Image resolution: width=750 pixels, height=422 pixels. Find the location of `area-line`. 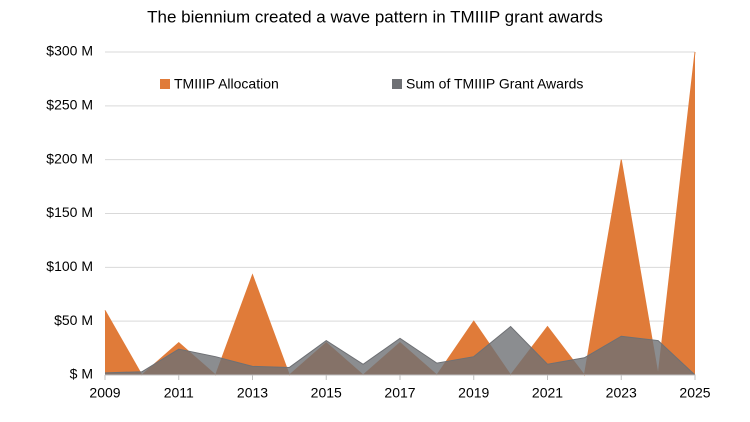

area-line is located at coordinates (400, 350).